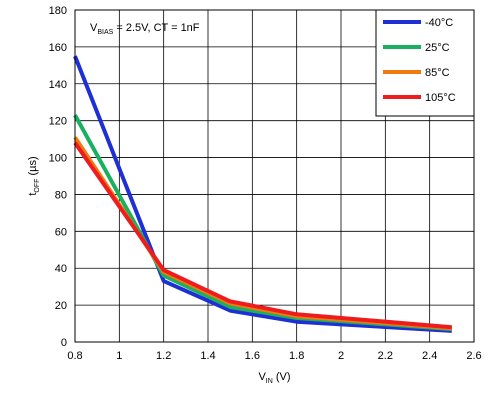 The image size is (491, 402). I want to click on y-tick-label: 40, so click(61, 269).